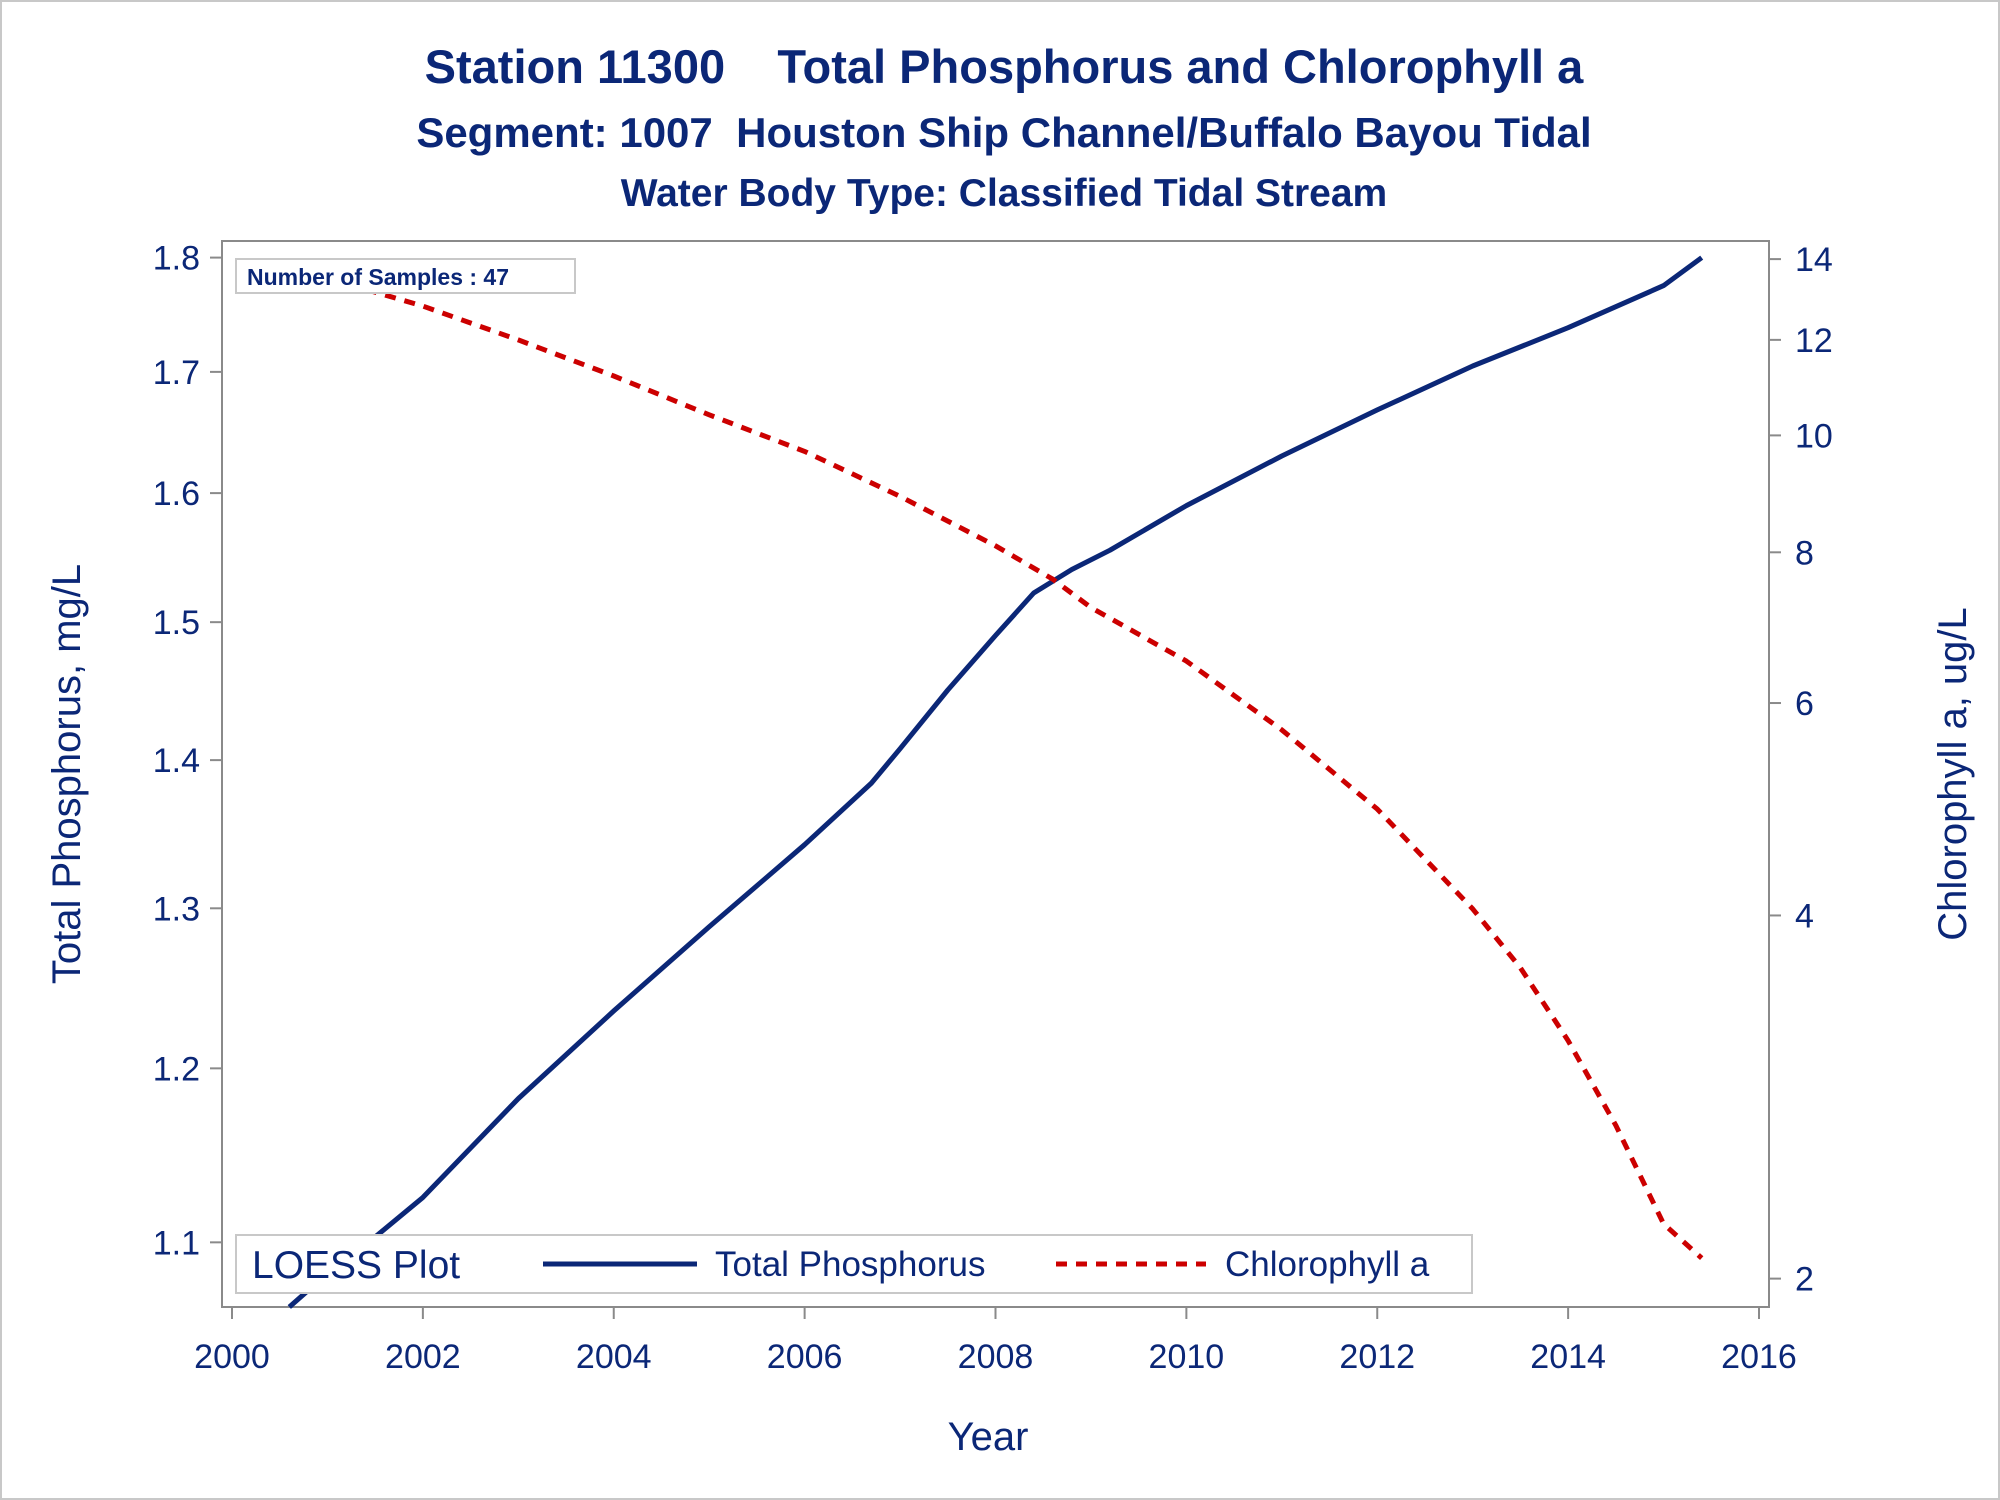 The image size is (2000, 1500). What do you see at coordinates (1814, 341) in the screenshot?
I see `y2-tick-label: 12` at bounding box center [1814, 341].